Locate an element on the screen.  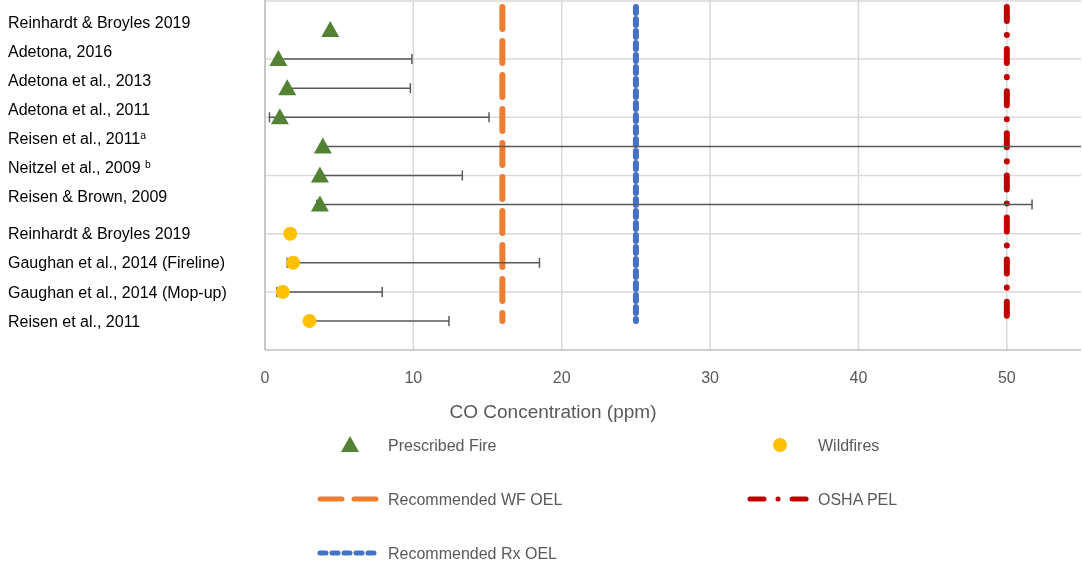
x-tick-label: 10 is located at coordinates (413, 377).